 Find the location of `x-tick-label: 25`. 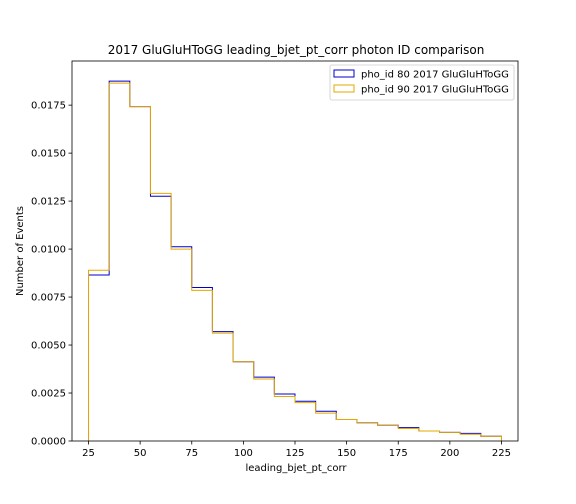

x-tick-label: 25 is located at coordinates (88, 453).